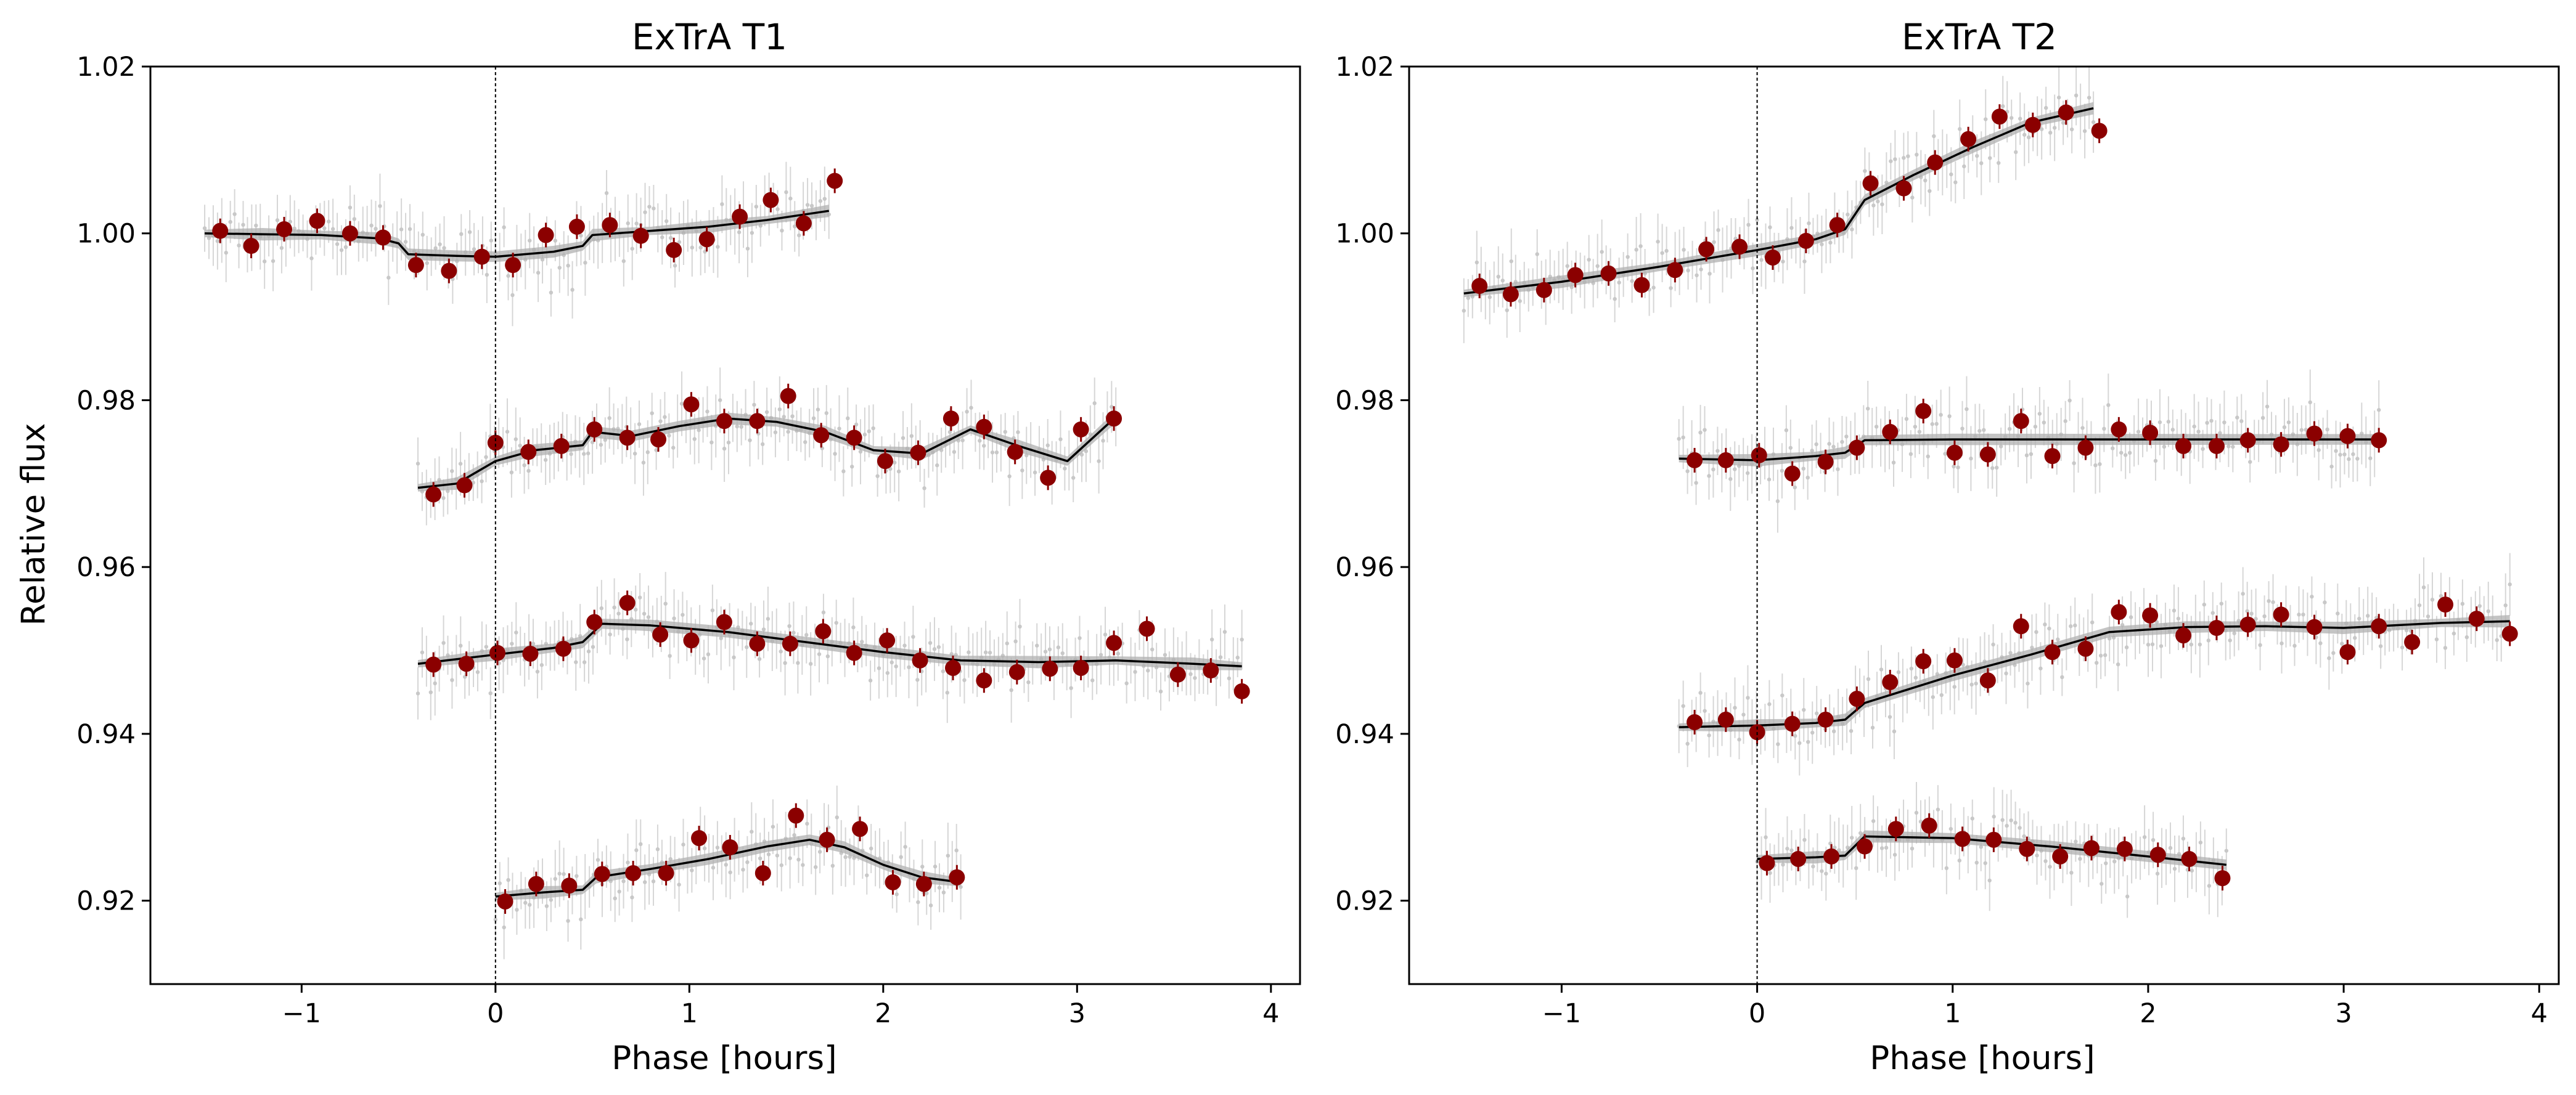 The image size is (2576, 1095). Describe the element at coordinates (1364, 567) in the screenshot. I see `y-tick-label: 0.96` at that location.